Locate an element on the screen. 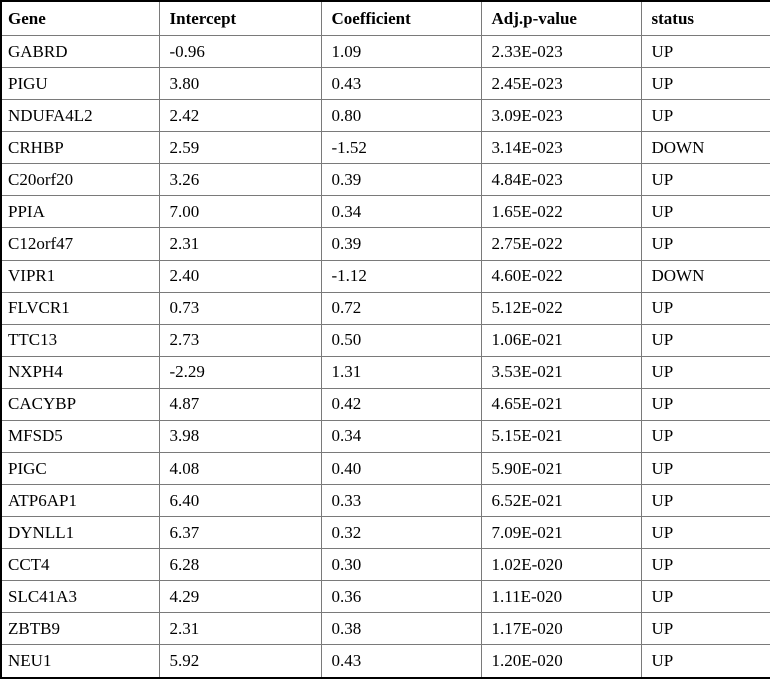 Image resolution: width=770 pixels, height=679 pixels. cell-gene: VIPR1 is located at coordinates (80, 276).